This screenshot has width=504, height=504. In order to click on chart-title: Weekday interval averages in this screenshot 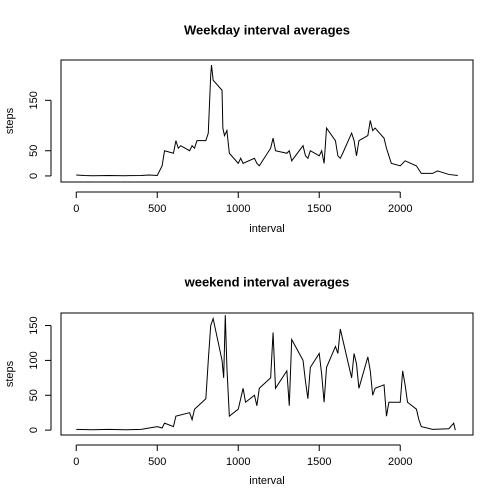, I will do `click(267, 29)`.